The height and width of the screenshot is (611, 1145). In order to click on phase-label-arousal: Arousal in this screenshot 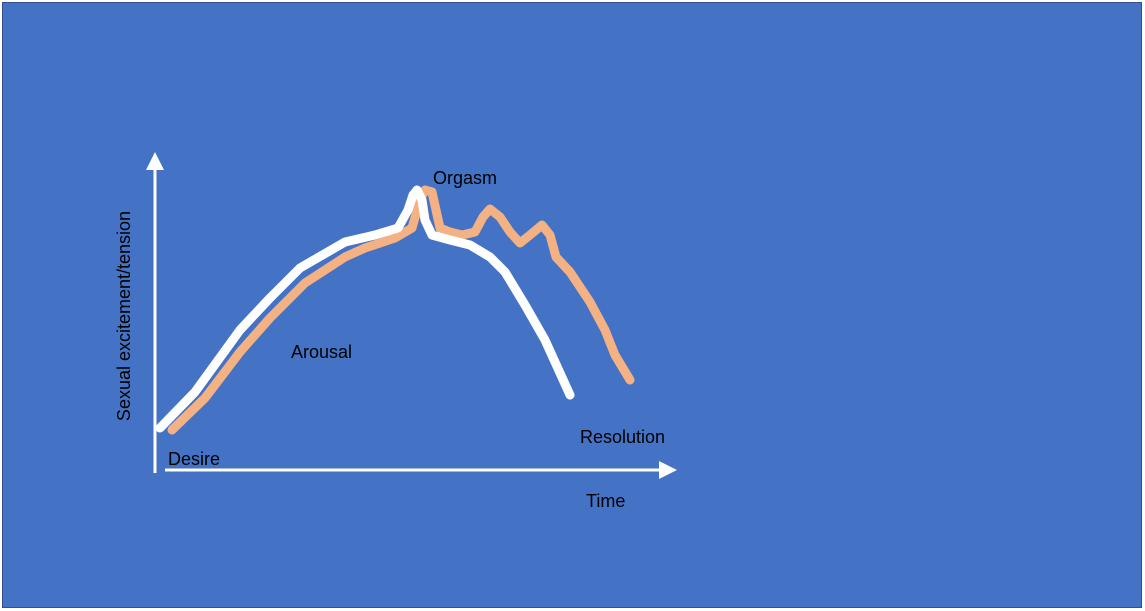, I will do `click(321, 352)`.